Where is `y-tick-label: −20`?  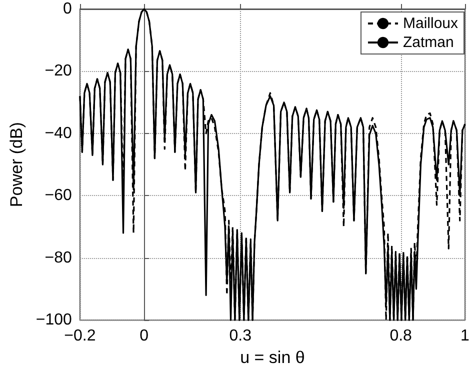 y-tick-label: −20 is located at coordinates (58, 71).